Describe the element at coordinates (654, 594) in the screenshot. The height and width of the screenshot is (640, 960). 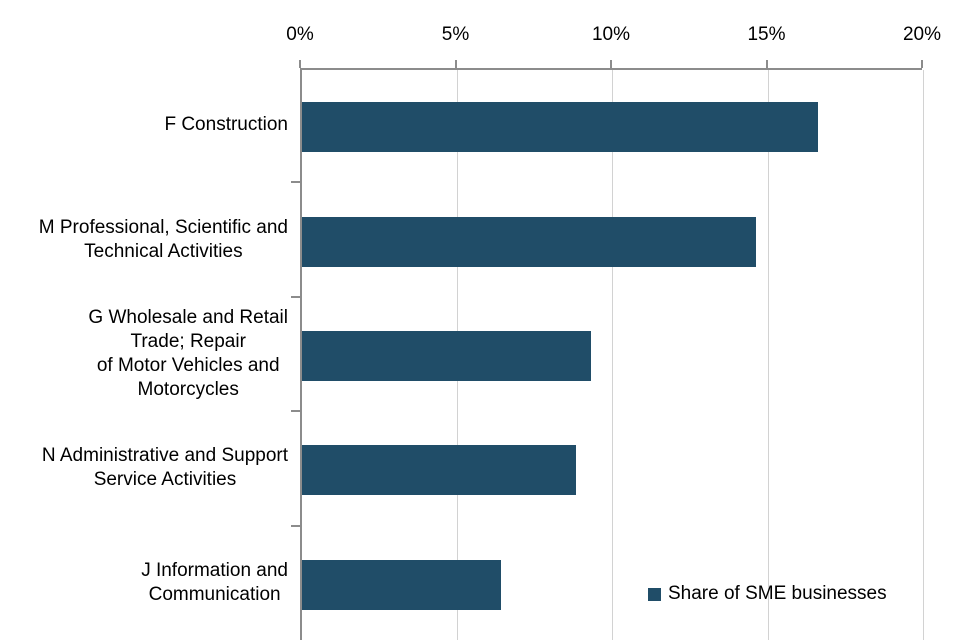
I see `legend-swatch-icon` at that location.